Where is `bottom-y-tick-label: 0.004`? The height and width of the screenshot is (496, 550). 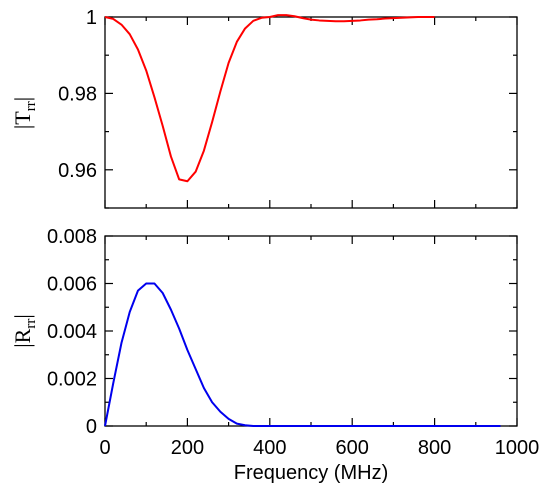
bottom-y-tick-label: 0.004 is located at coordinates (72, 332).